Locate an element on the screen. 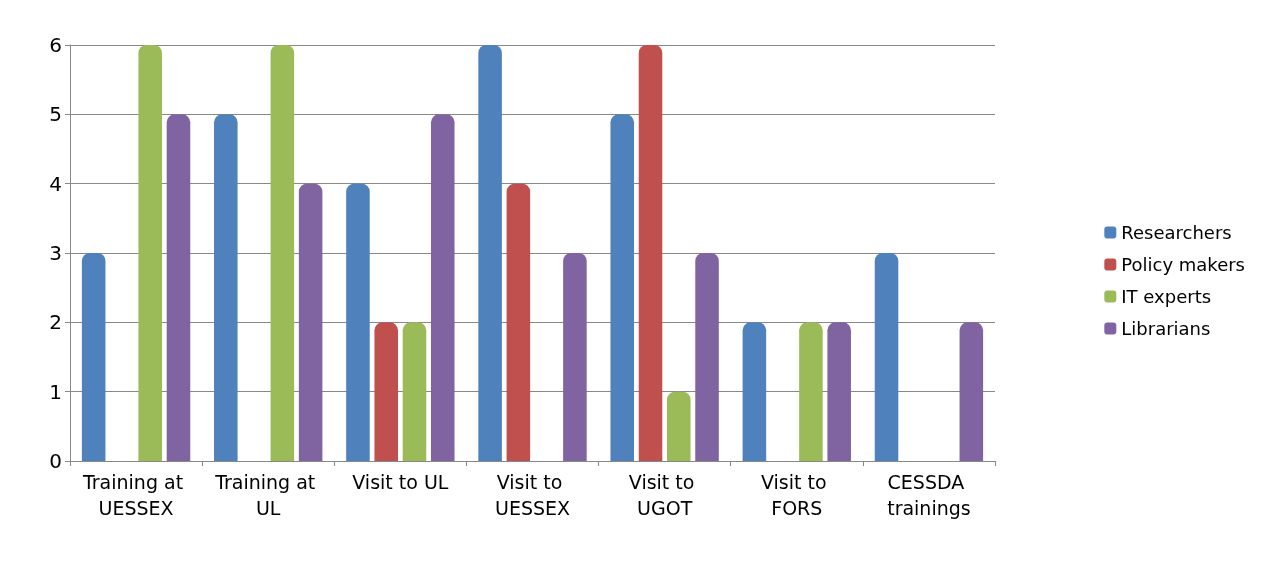 The height and width of the screenshot is (561, 1265). x-tick-label: Visit to FORS is located at coordinates (796, 495).